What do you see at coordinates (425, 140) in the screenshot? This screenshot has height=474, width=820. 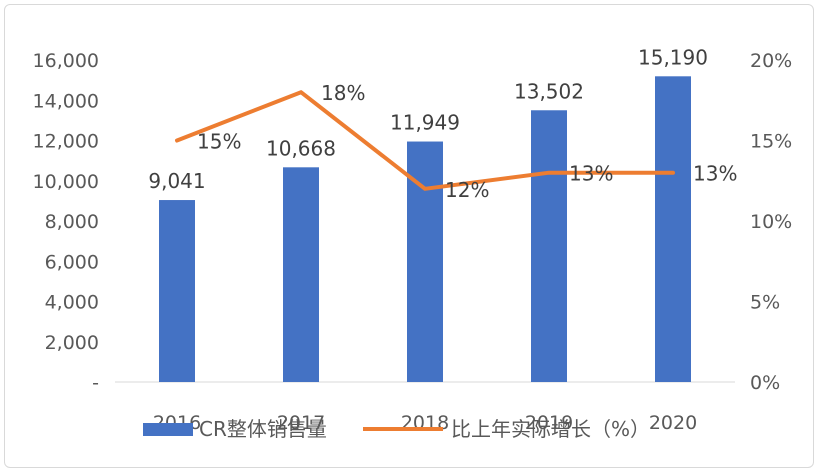 I see `growth-line` at bounding box center [425, 140].